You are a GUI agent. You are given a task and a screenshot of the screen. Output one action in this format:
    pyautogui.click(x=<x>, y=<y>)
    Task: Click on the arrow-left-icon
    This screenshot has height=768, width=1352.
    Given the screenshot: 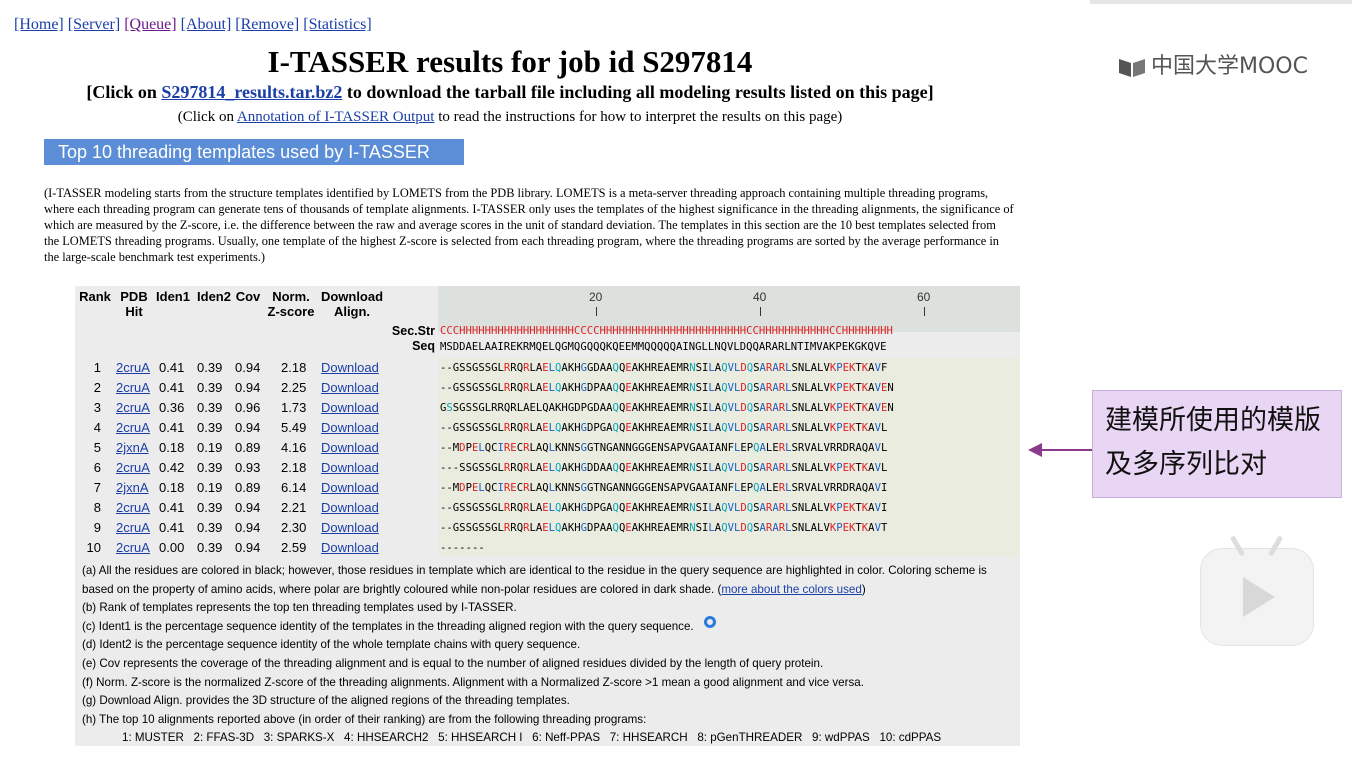 What is the action you would take?
    pyautogui.click(x=1035, y=450)
    